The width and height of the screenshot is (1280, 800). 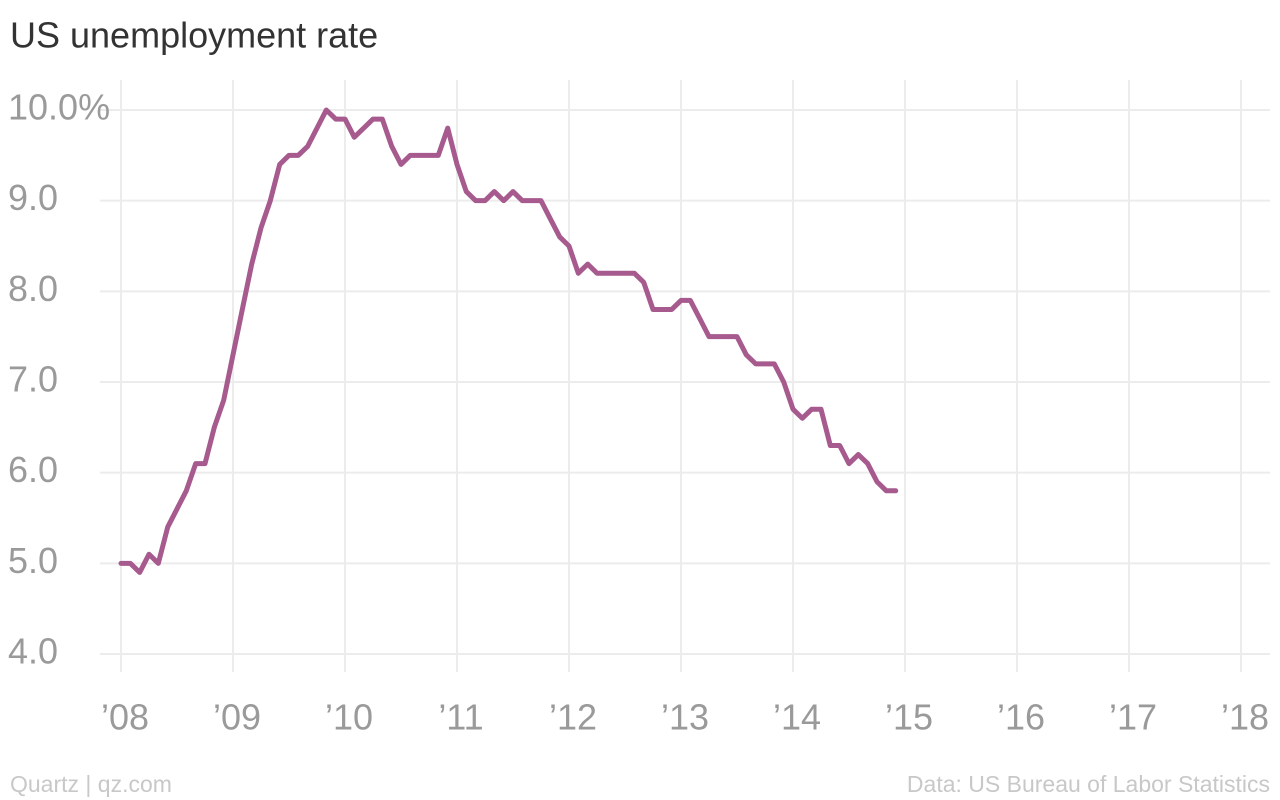 What do you see at coordinates (460, 717) in the screenshot?
I see `x-tick-label: ’11` at bounding box center [460, 717].